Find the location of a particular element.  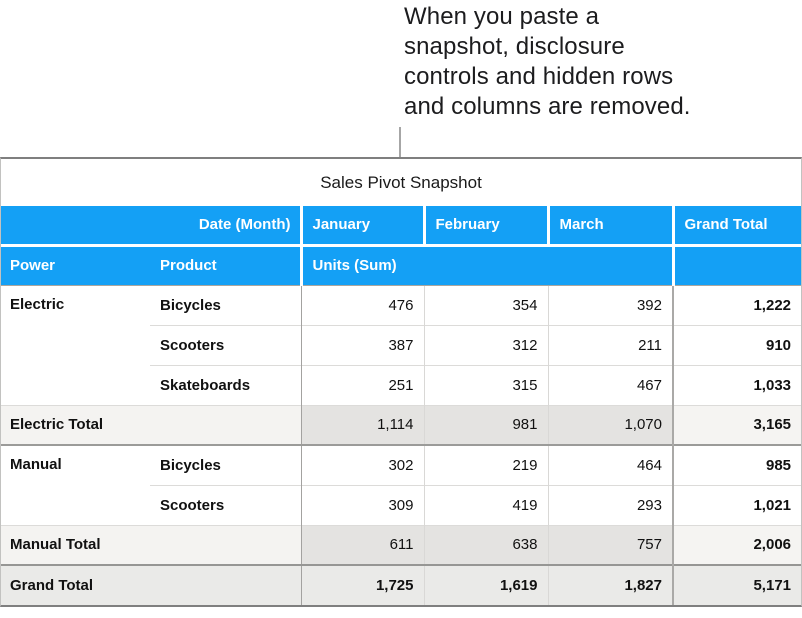

march-value: 392 is located at coordinates (610, 304).